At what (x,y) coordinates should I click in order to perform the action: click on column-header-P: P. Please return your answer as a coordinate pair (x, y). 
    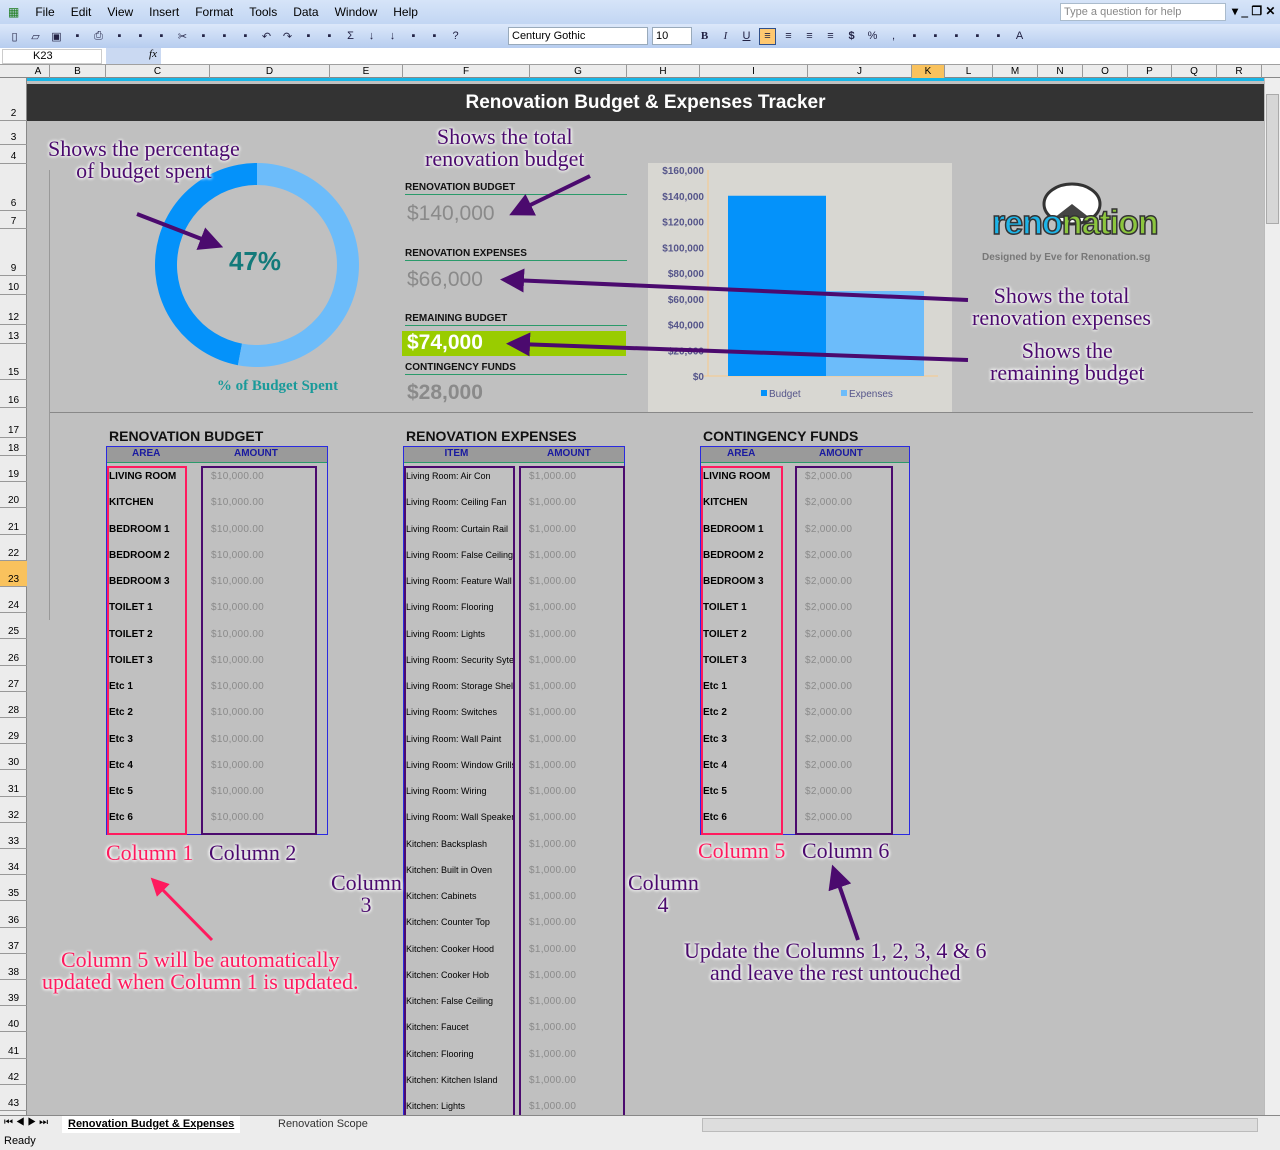
    Looking at the image, I should click on (1150, 71).